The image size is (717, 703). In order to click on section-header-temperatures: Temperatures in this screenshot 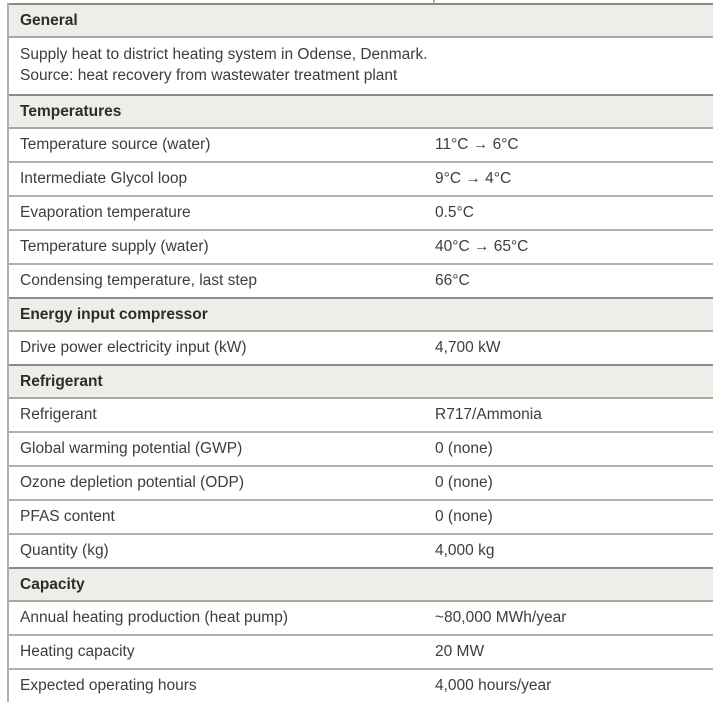, I will do `click(361, 111)`.